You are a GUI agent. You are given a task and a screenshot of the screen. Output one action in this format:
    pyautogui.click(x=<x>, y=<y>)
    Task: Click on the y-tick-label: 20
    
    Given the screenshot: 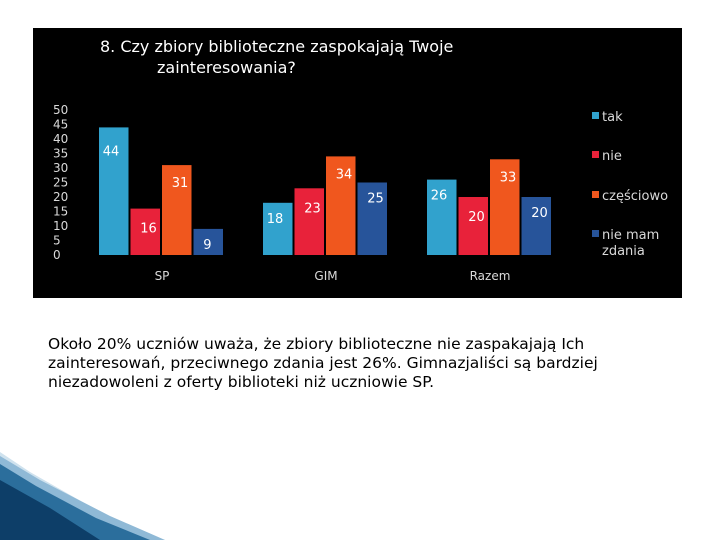 What is the action you would take?
    pyautogui.click(x=60, y=197)
    